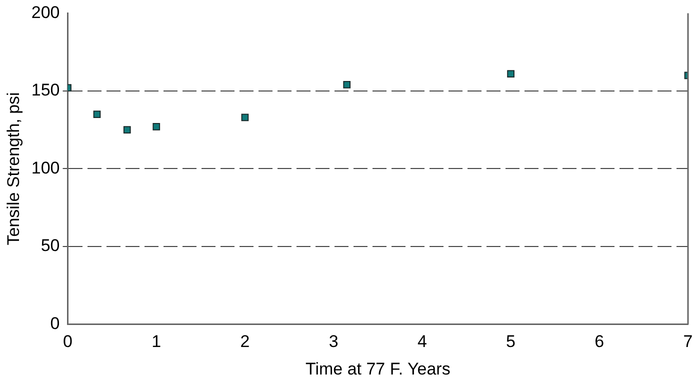 Image resolution: width=698 pixels, height=384 pixels. What do you see at coordinates (45, 12) in the screenshot?
I see `y-tick-label: 200` at bounding box center [45, 12].